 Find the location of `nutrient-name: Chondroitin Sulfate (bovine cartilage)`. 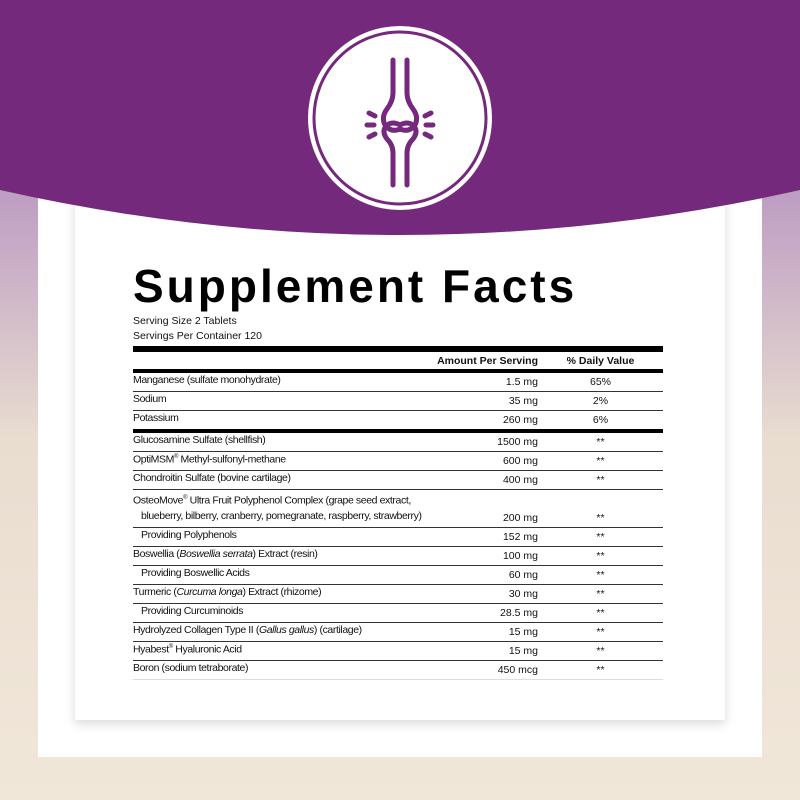

nutrient-name: Chondroitin Sulfate (bovine cartilage) is located at coordinates (212, 478).